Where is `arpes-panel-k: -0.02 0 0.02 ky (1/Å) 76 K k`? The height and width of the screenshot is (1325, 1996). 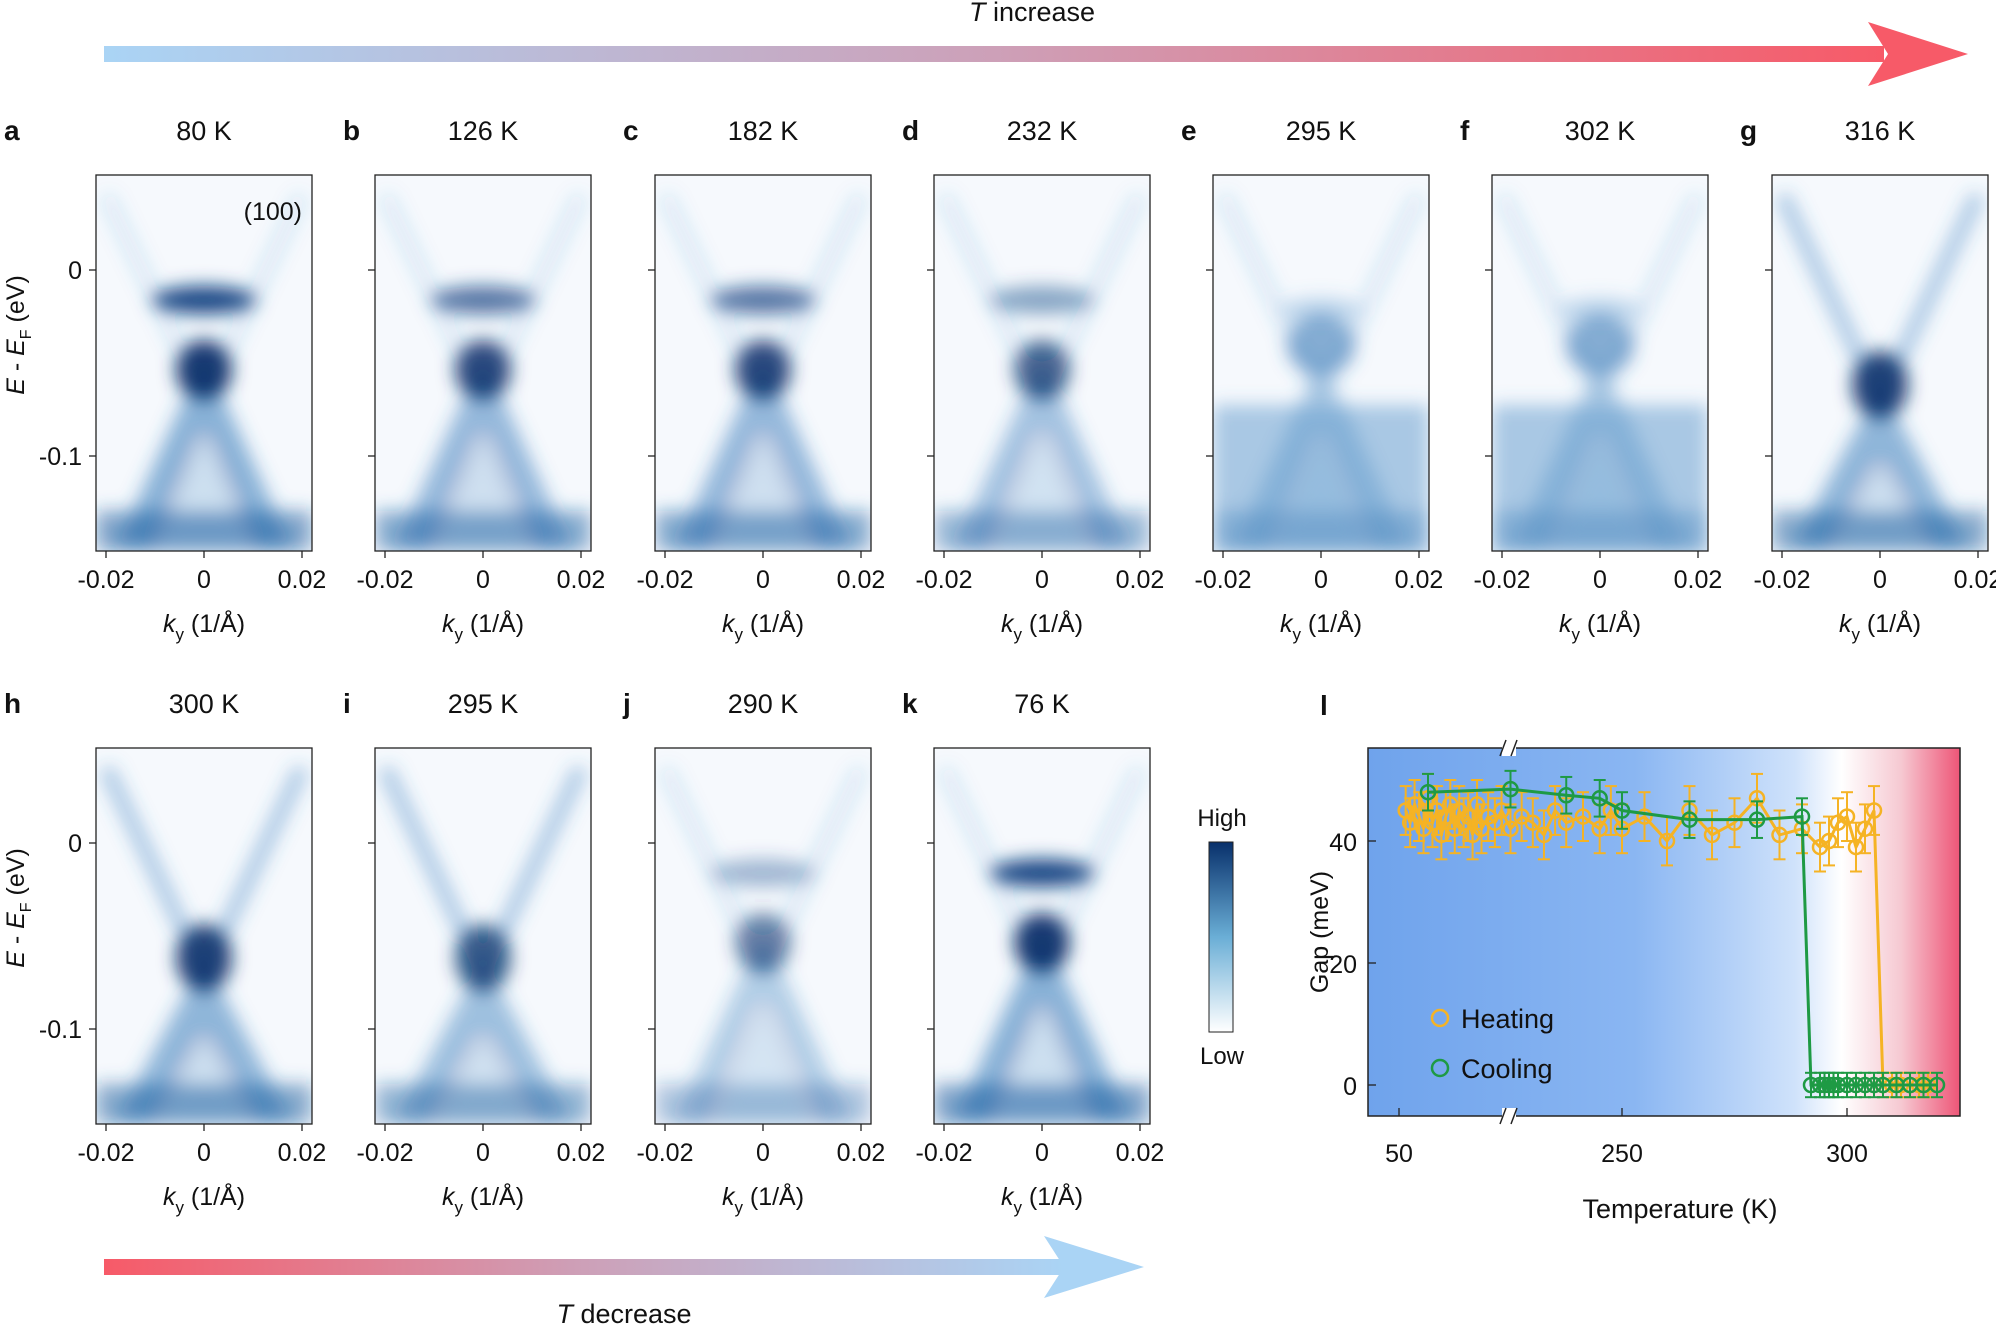 arpes-panel-k: -0.02 0 0.02 ky (1/Å) 76 K k is located at coordinates (1033, 952).